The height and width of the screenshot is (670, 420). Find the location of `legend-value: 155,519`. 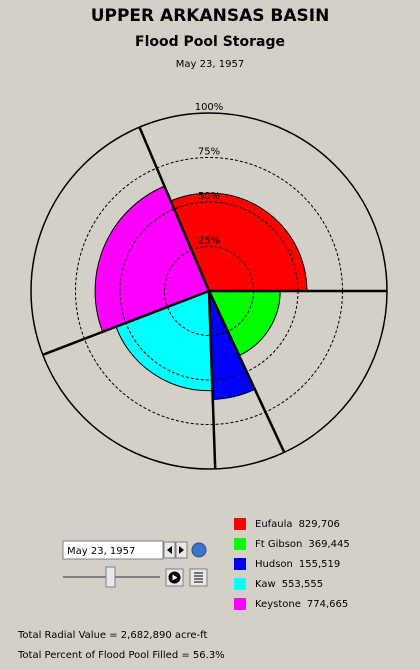

legend-value: 155,519 is located at coordinates (319, 564).